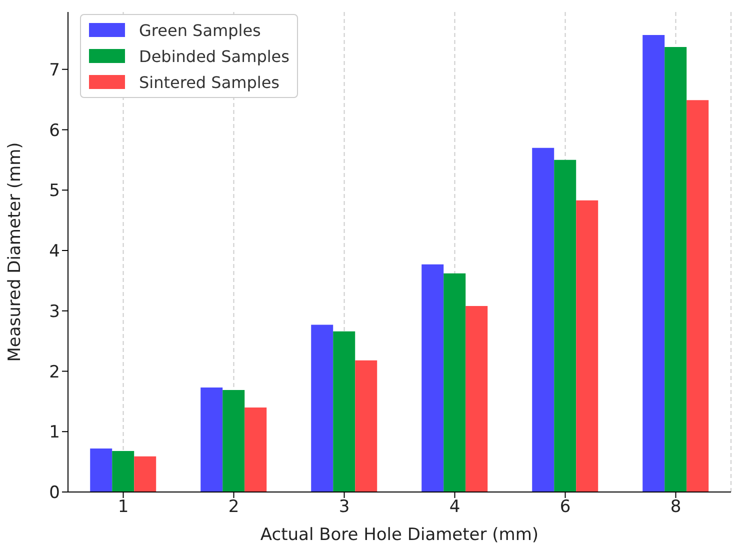 The image size is (739, 552). What do you see at coordinates (565, 507) in the screenshot?
I see `x-tick-label: 6` at bounding box center [565, 507].